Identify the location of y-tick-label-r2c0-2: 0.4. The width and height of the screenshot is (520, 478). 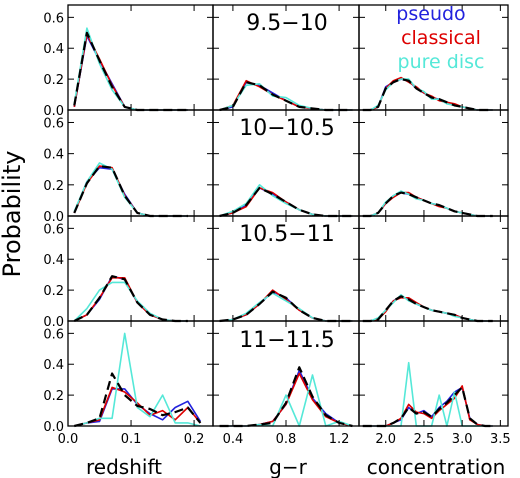
(53, 260).